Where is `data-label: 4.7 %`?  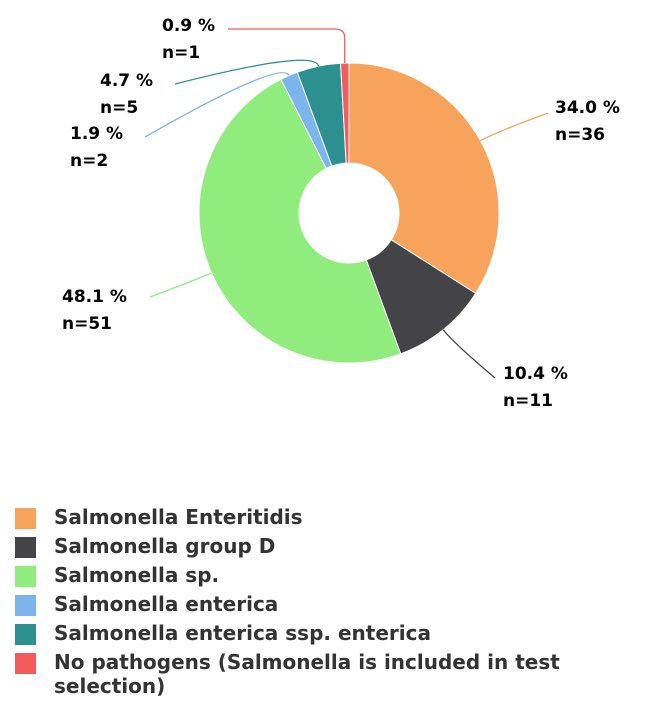 data-label: 4.7 % is located at coordinates (126, 81).